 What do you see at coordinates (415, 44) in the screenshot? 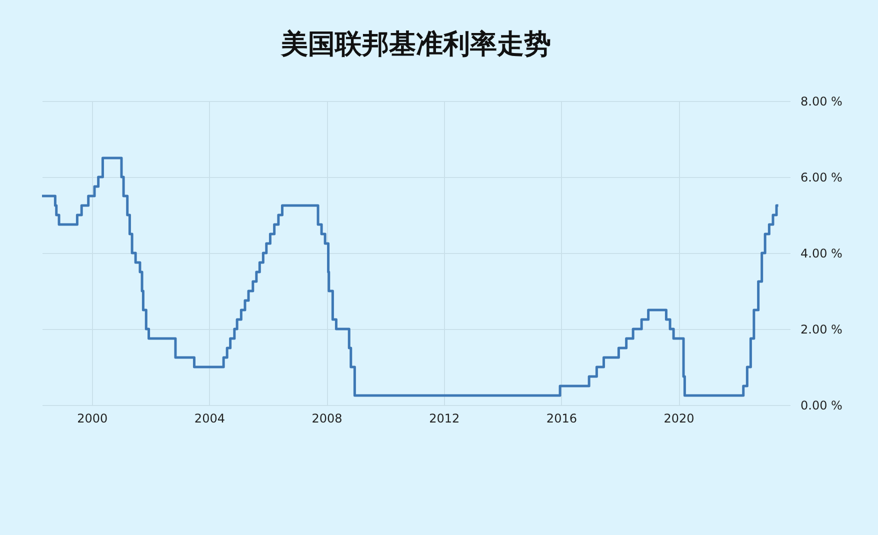
I see `chart-title: 美国联邦基准利率走势` at bounding box center [415, 44].